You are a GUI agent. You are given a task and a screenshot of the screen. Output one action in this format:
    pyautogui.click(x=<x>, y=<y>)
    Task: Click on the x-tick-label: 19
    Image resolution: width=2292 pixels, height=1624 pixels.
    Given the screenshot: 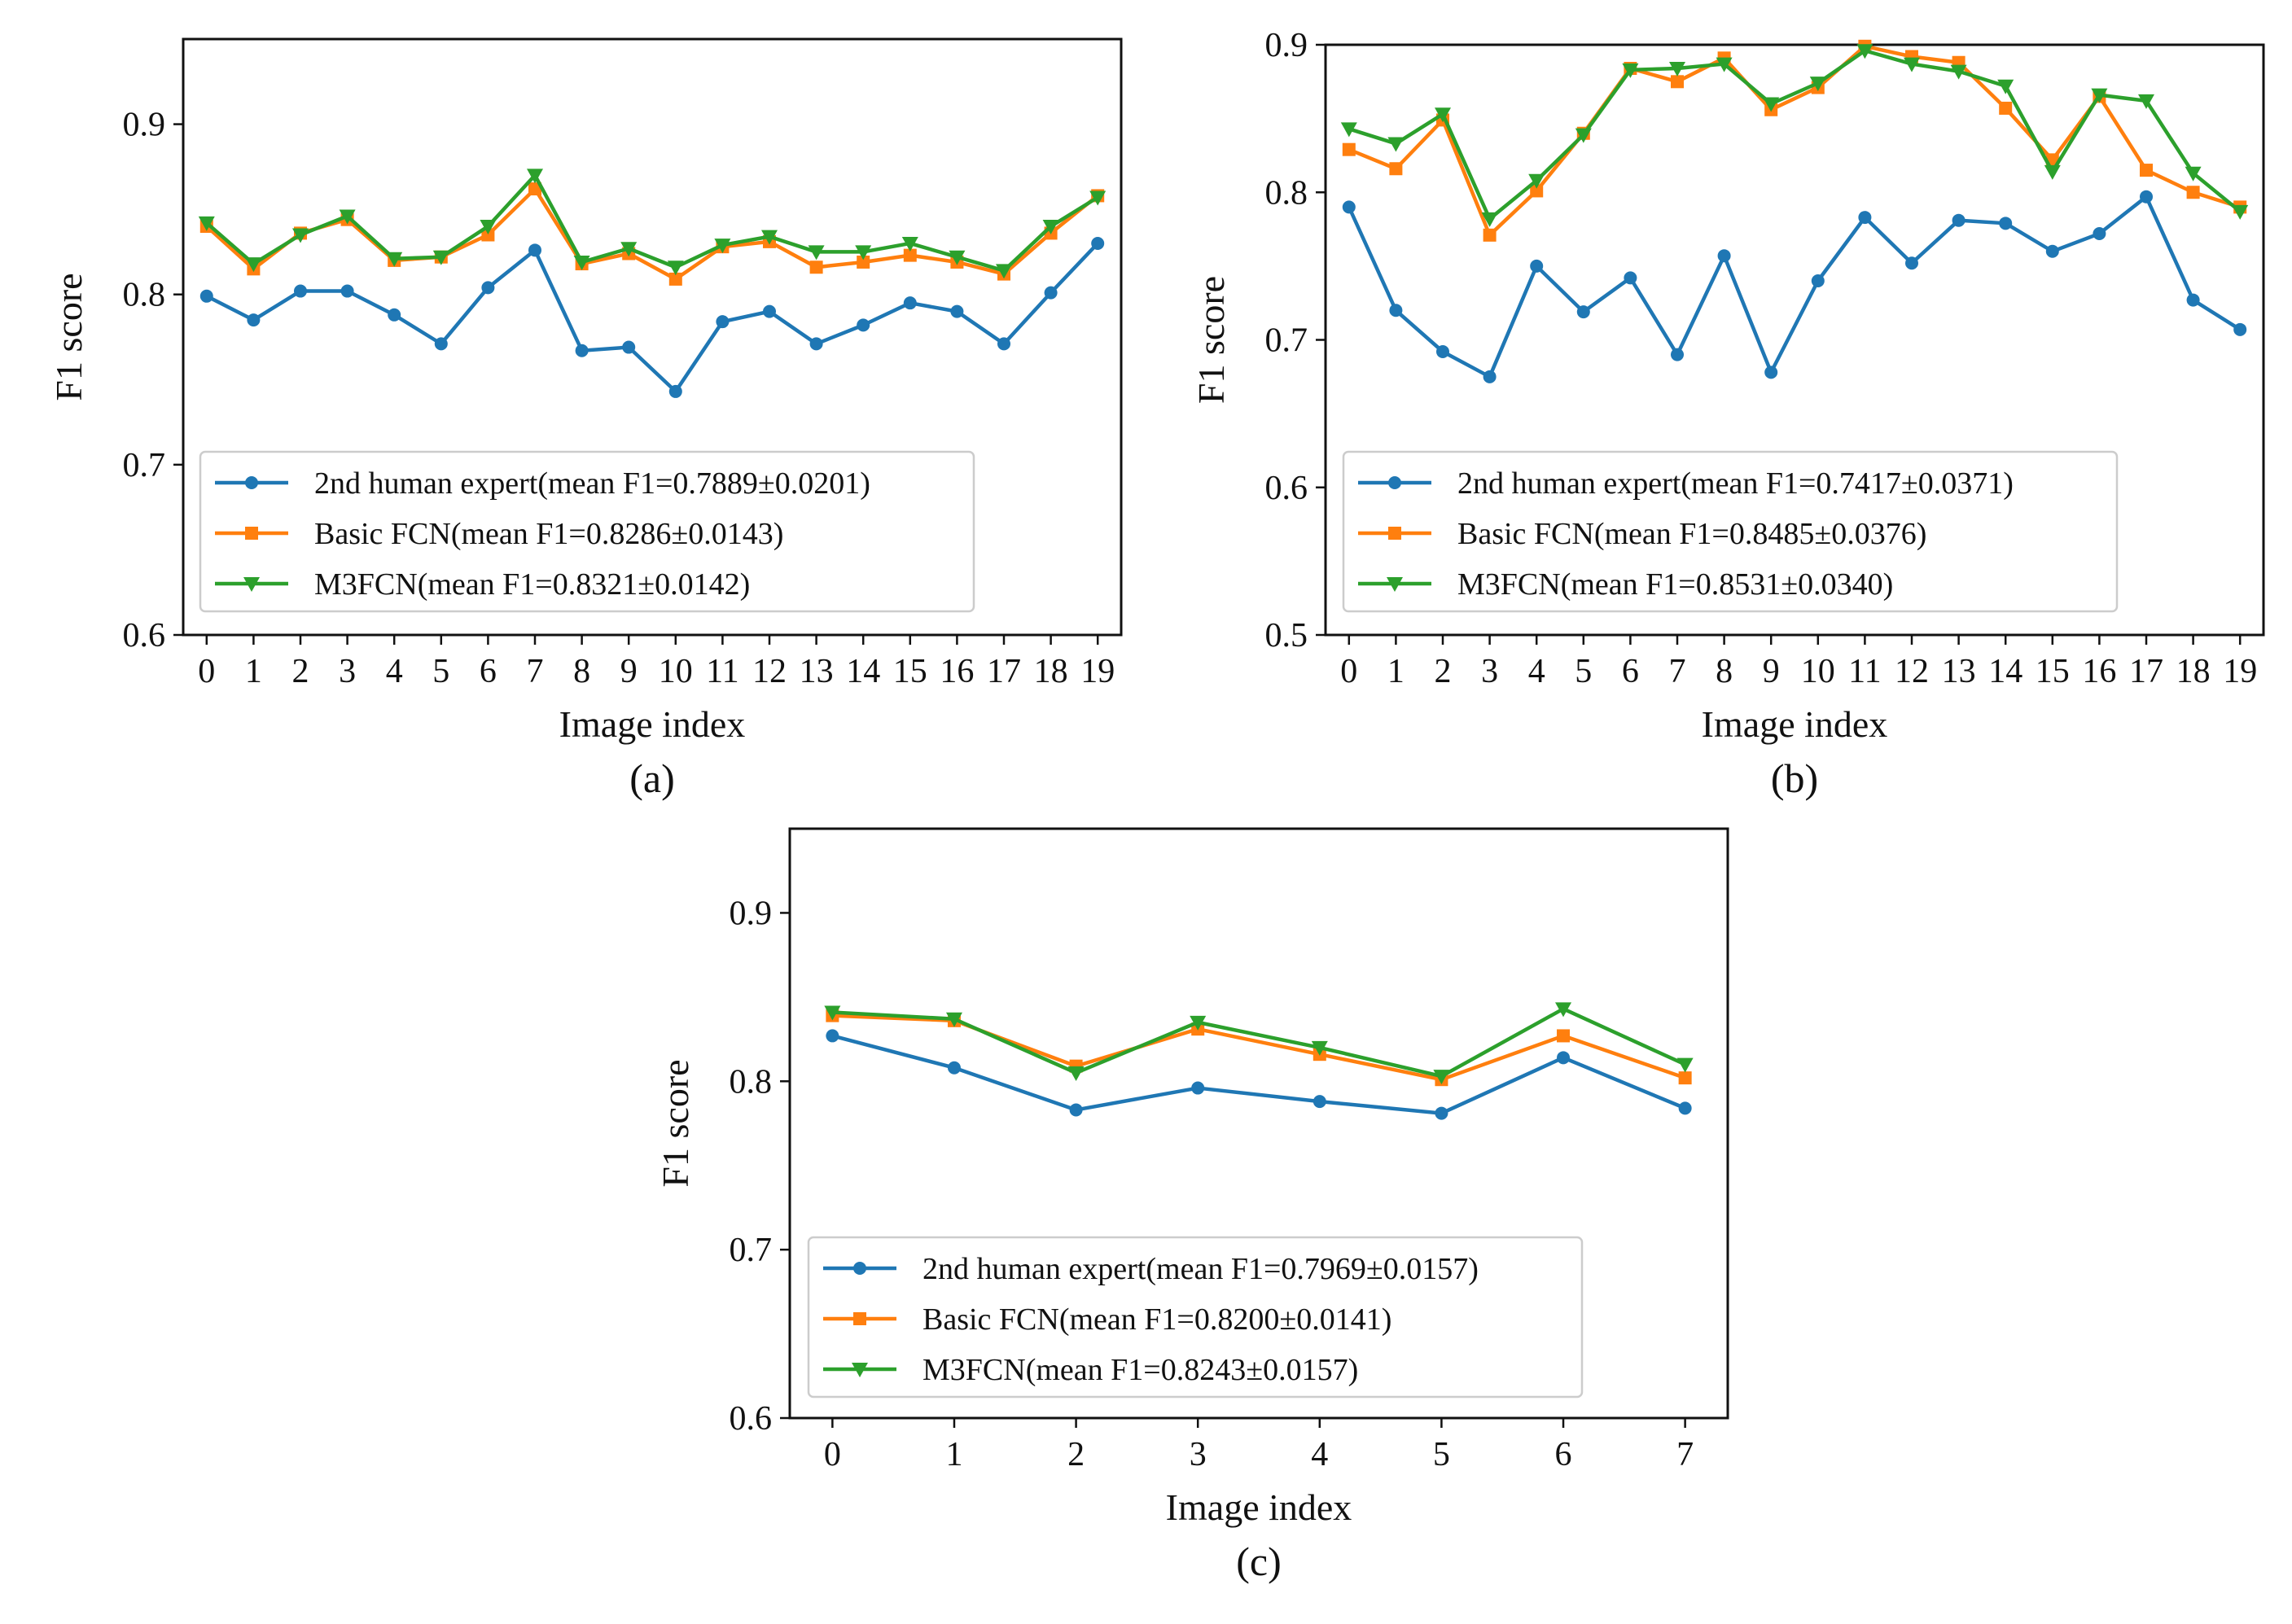 What is the action you would take?
    pyautogui.click(x=1097, y=671)
    